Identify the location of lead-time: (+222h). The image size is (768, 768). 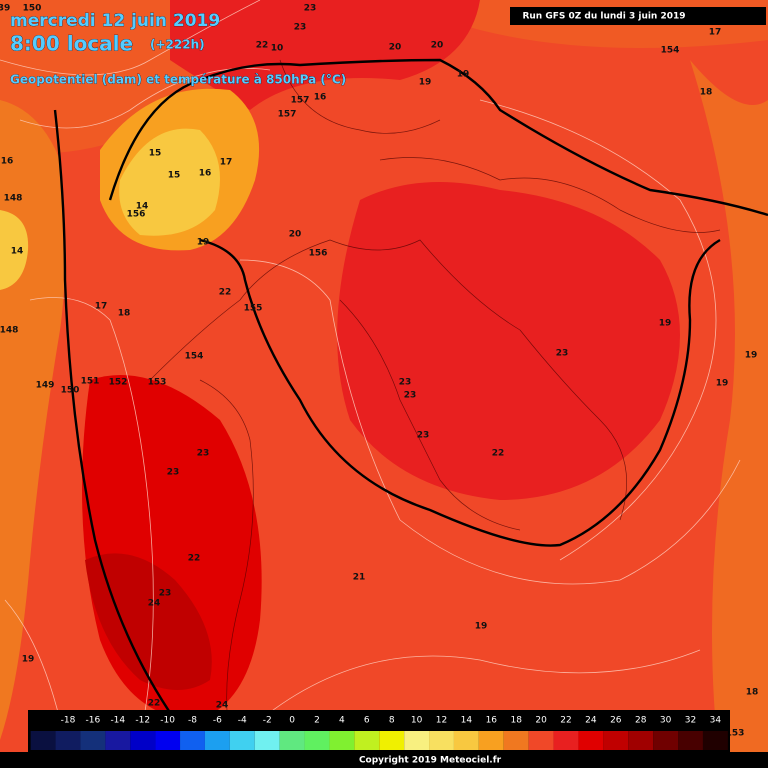
(177, 45).